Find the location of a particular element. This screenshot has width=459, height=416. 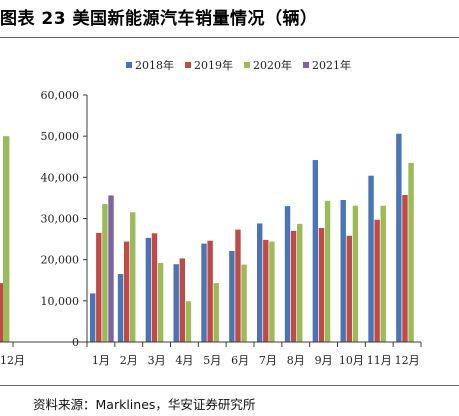

x-tick-label: 10月 is located at coordinates (351, 360).